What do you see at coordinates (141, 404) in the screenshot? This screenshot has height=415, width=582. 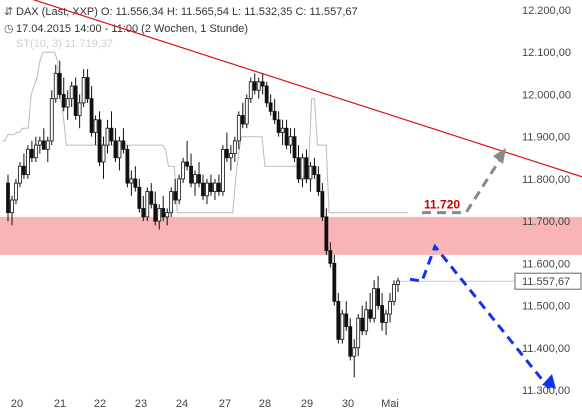 I see `x-tick-label: 23` at bounding box center [141, 404].